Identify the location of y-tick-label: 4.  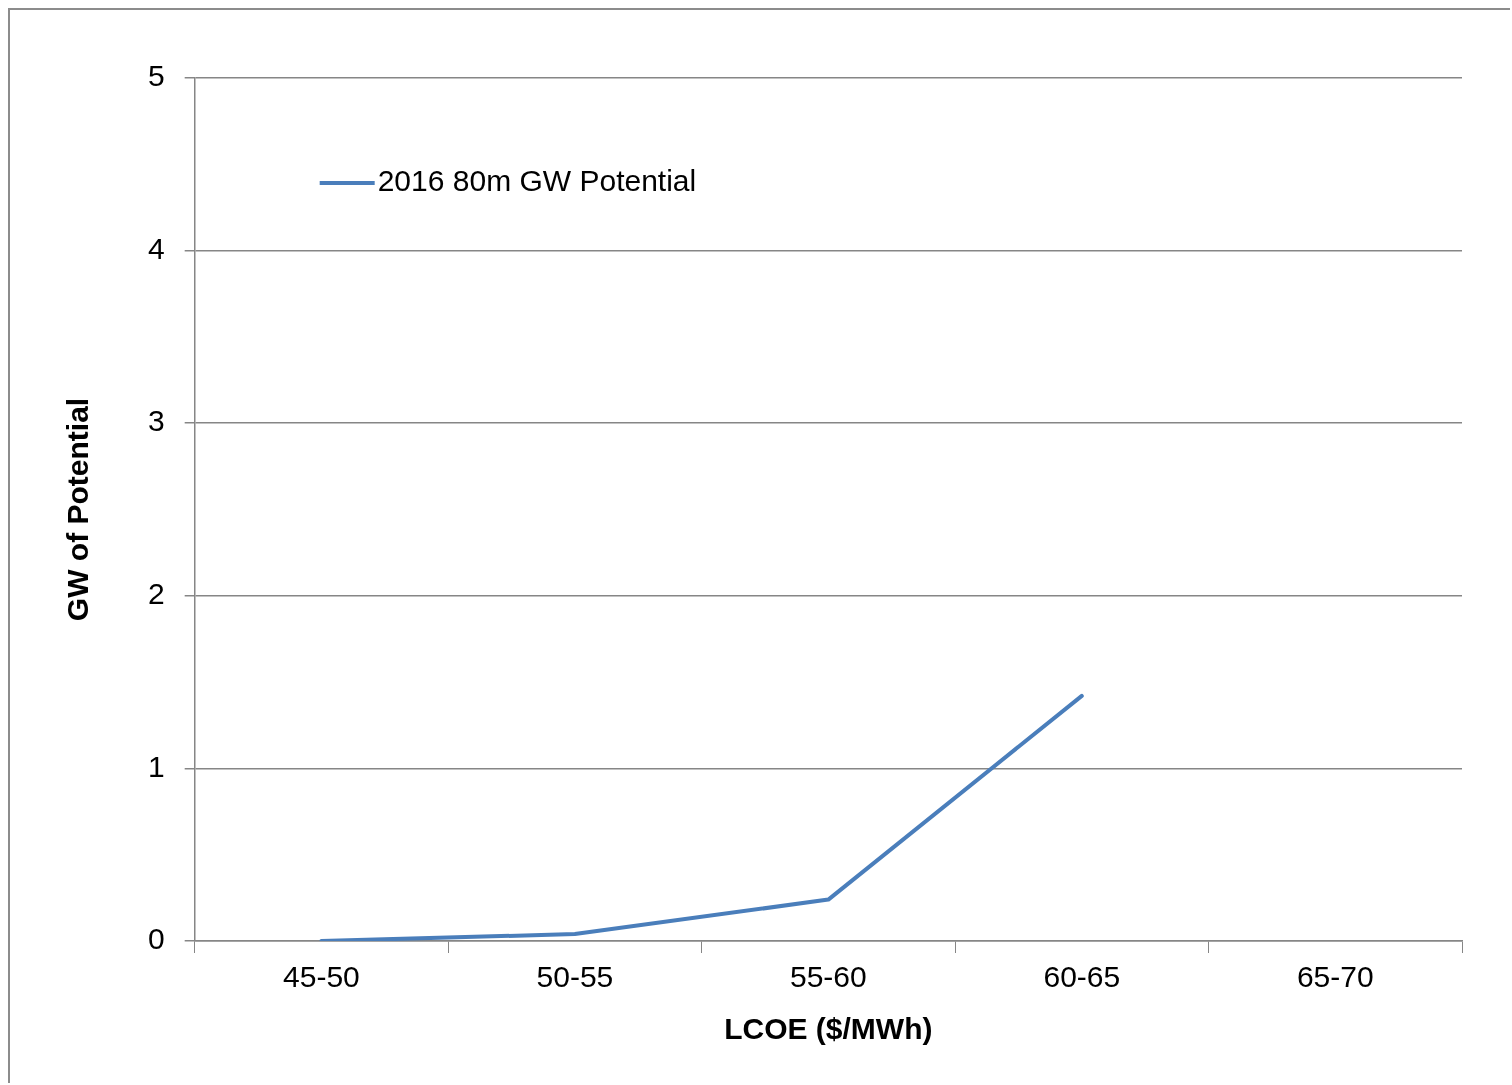
(156, 248).